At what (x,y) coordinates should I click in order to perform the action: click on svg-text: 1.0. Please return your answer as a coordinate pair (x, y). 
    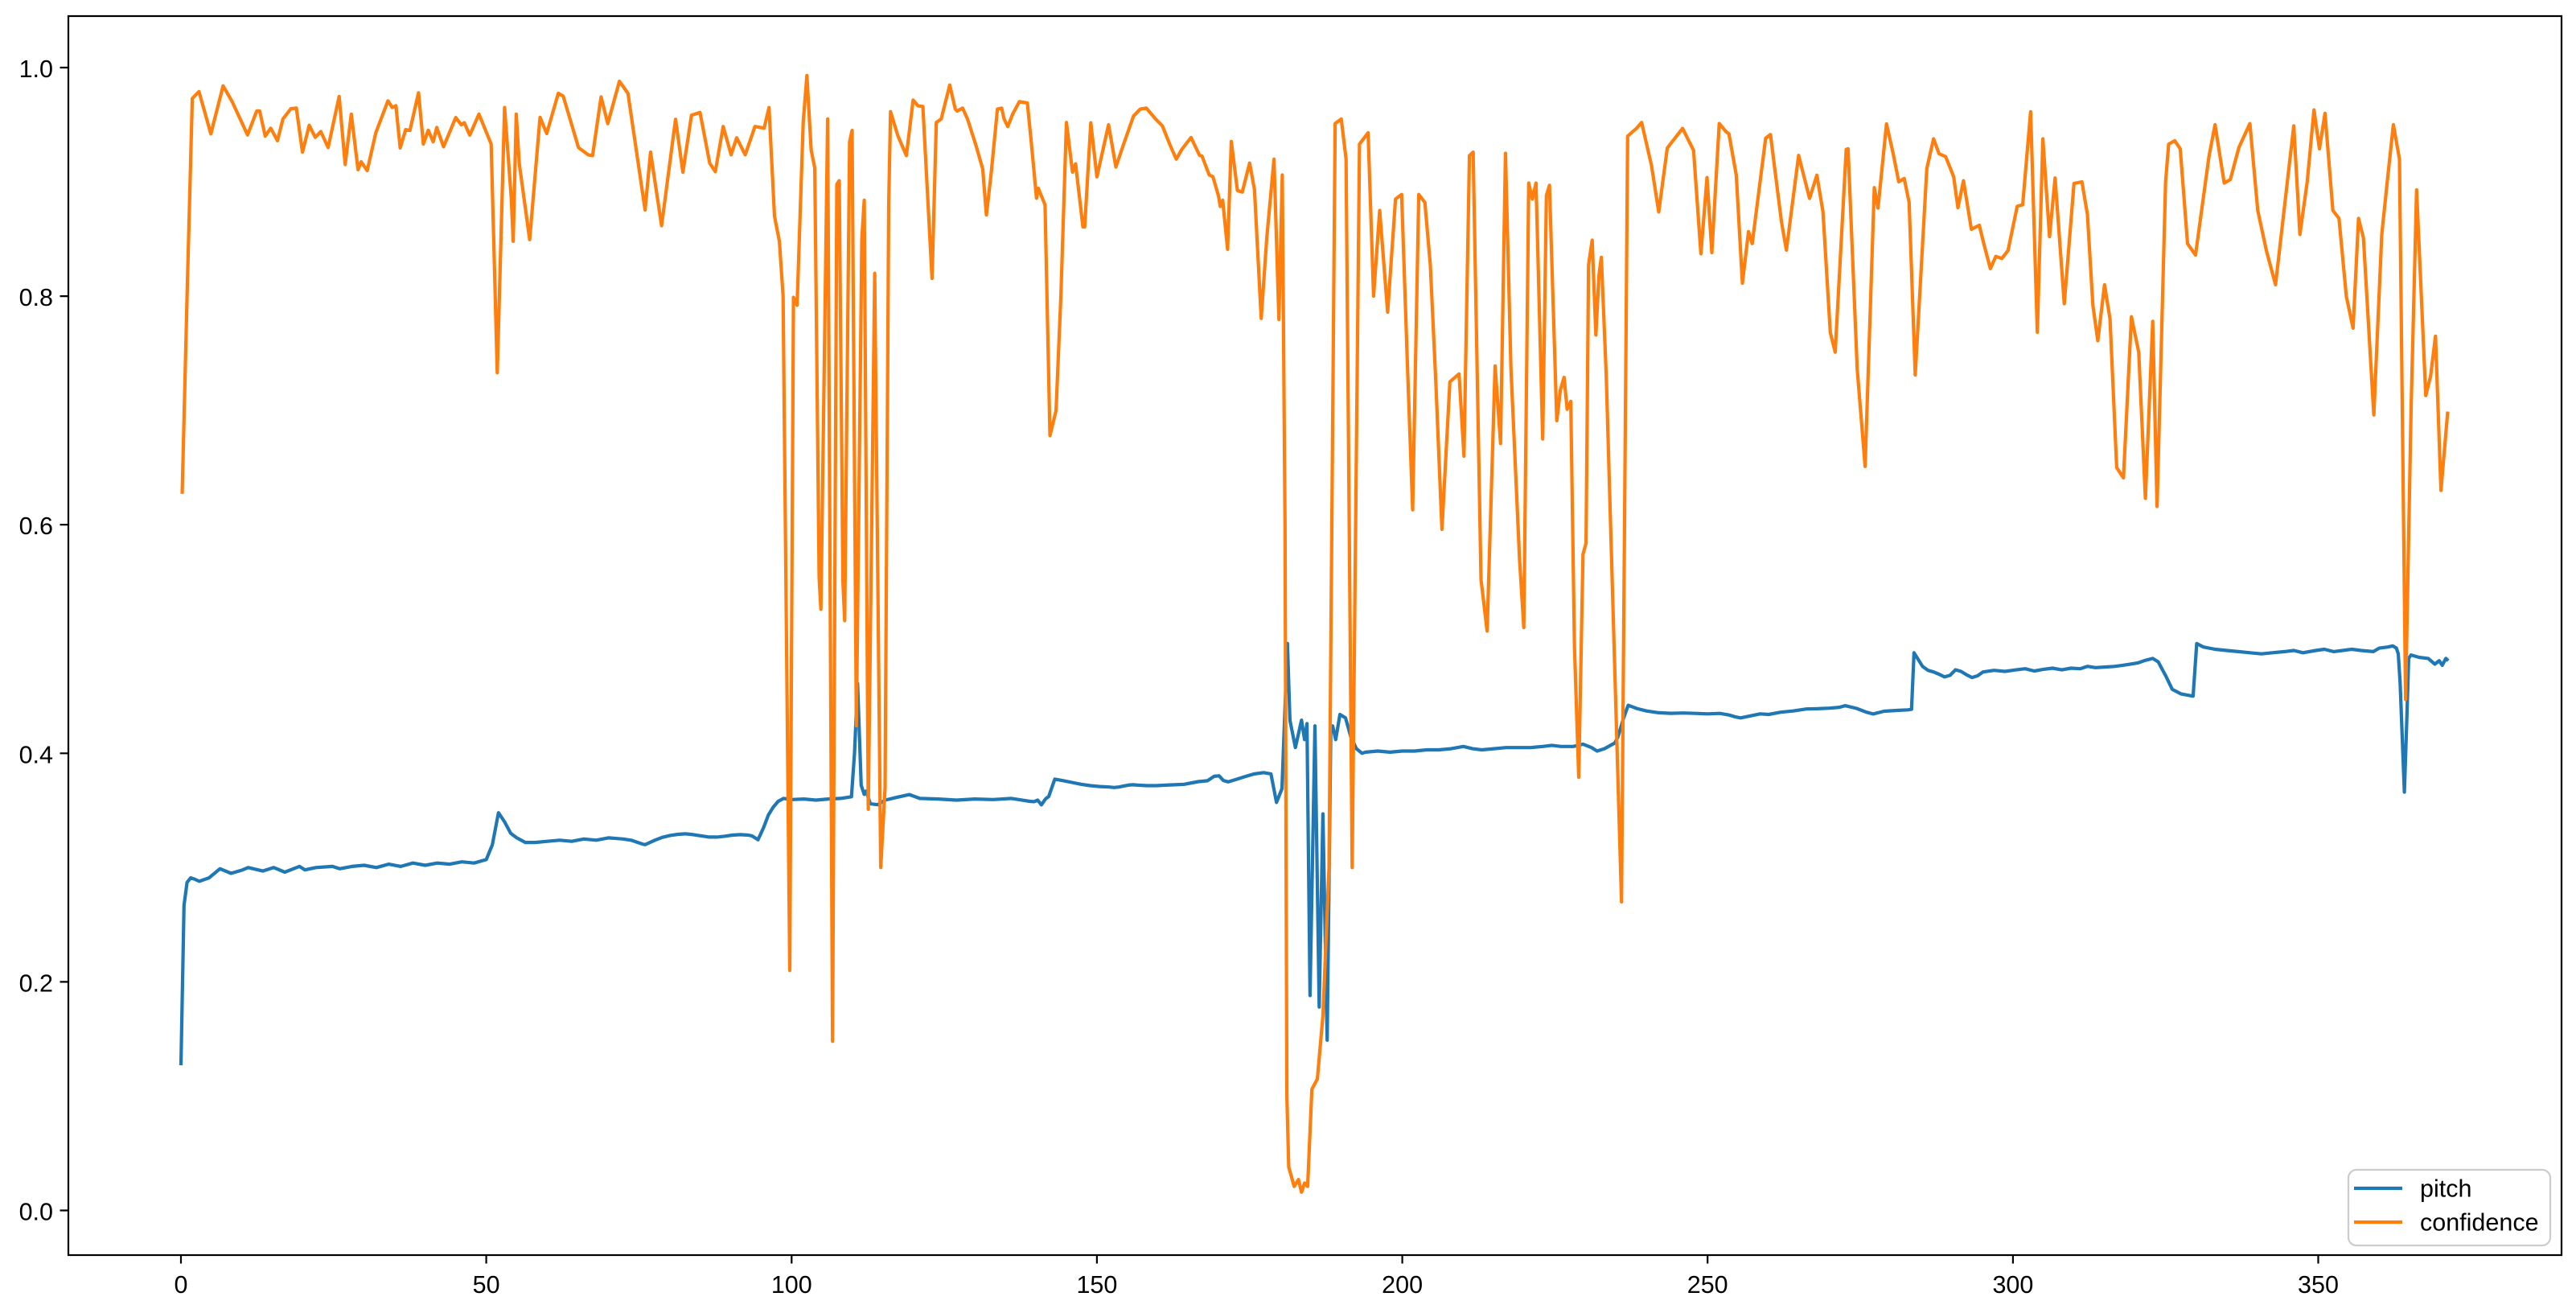
    Looking at the image, I should click on (36, 69).